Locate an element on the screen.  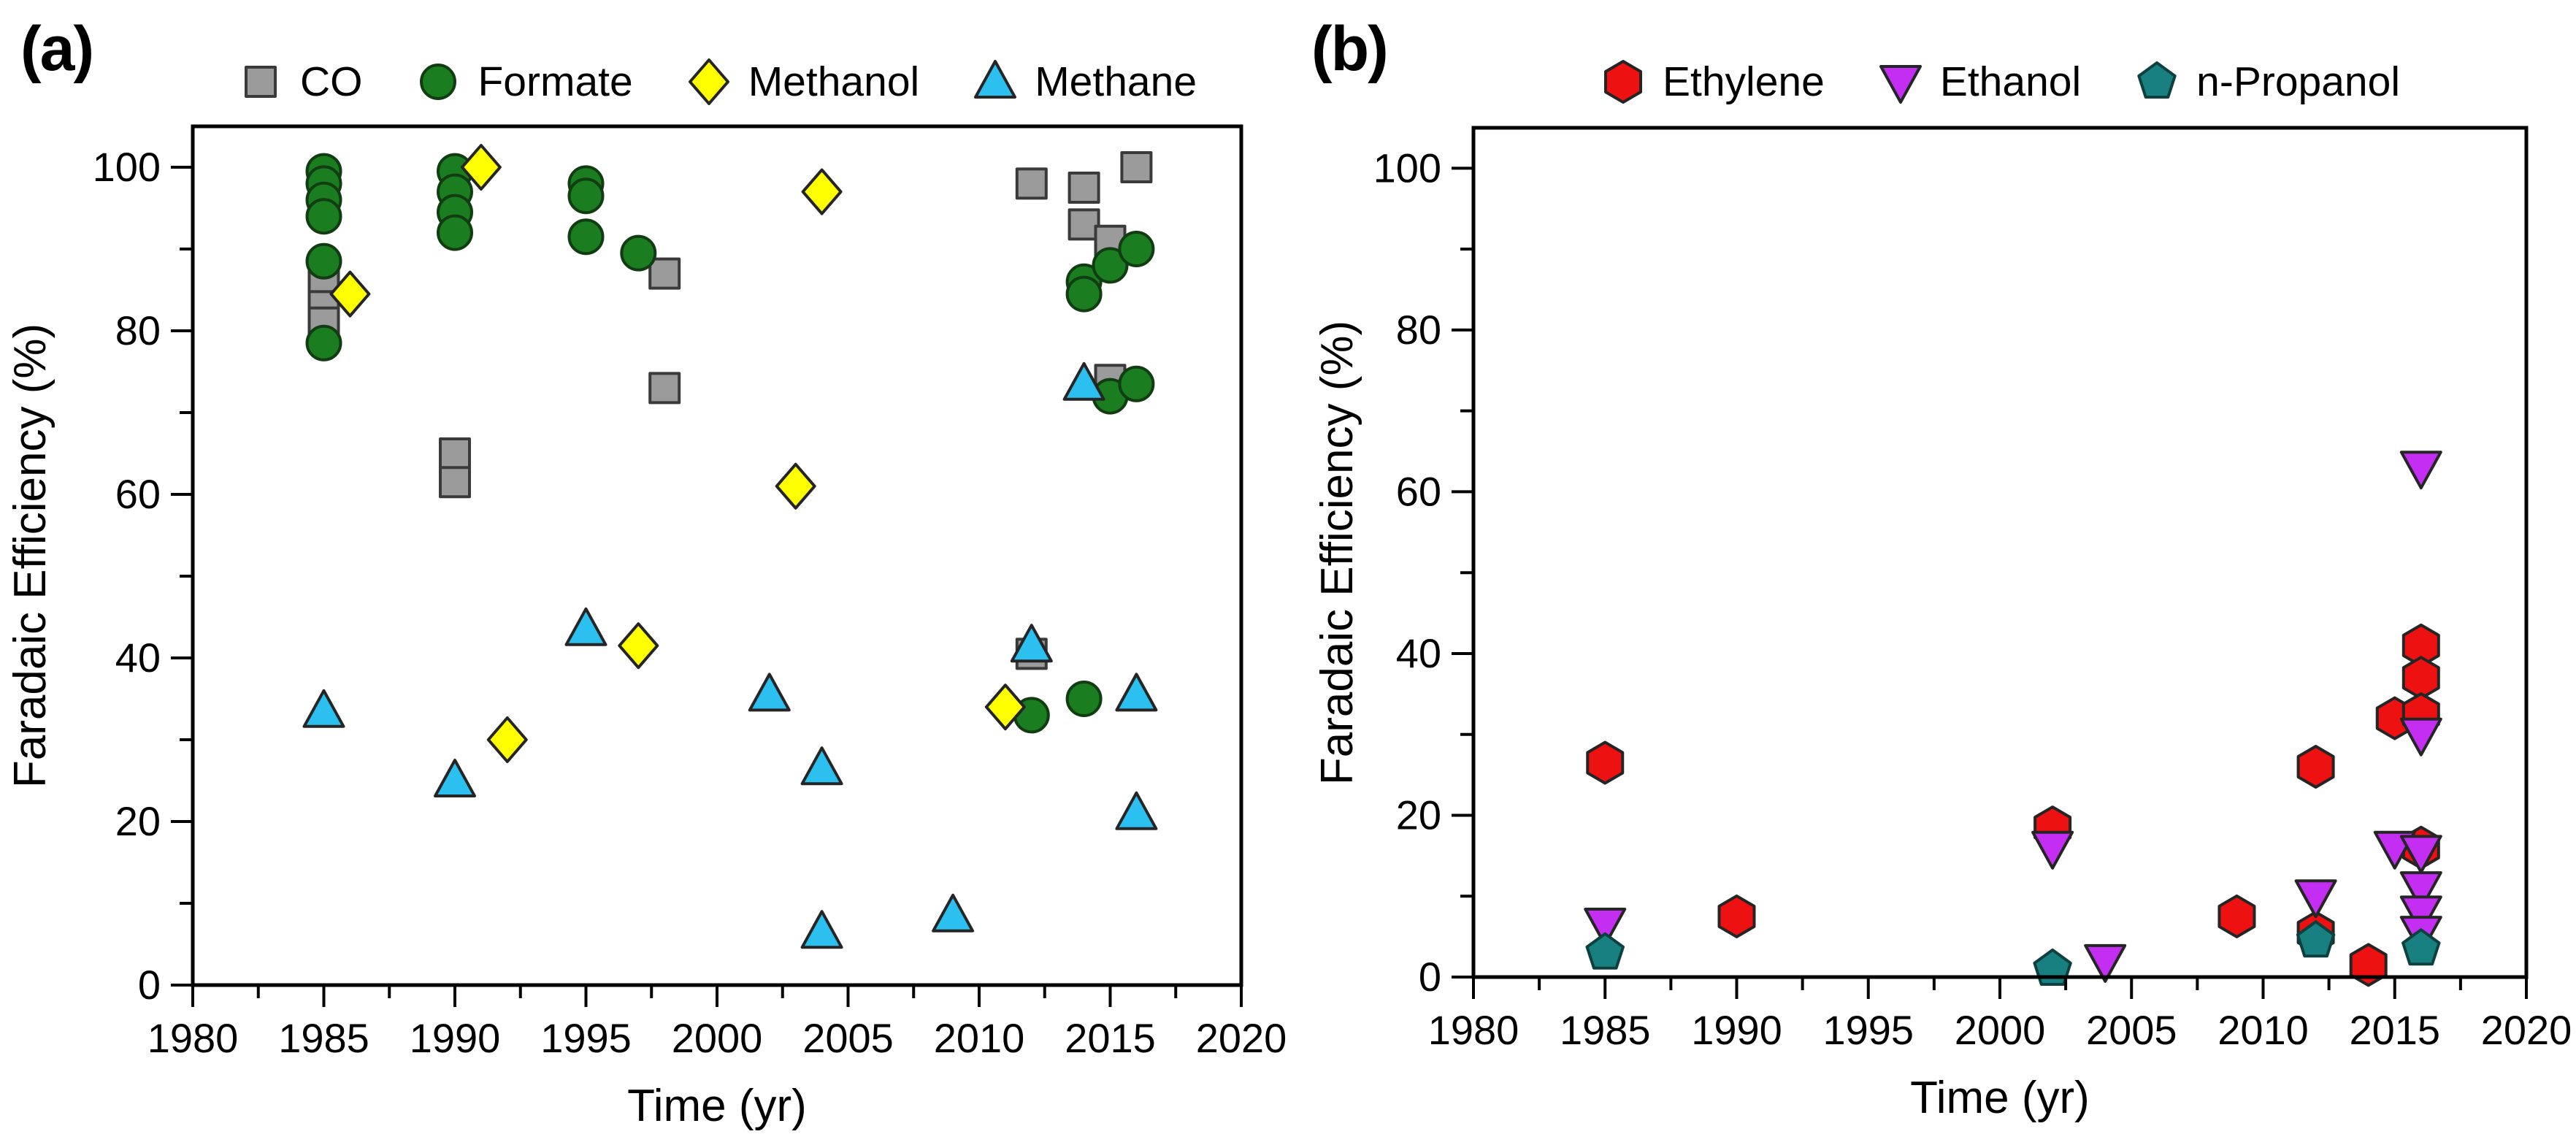
x-tick-label: 2005 is located at coordinates (2131, 1030).